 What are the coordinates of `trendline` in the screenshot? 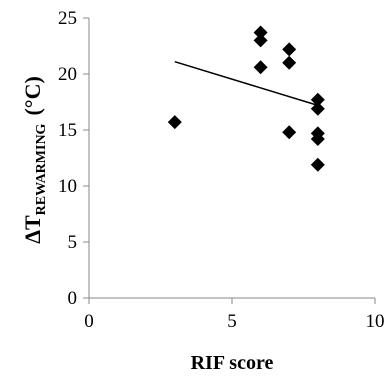 It's located at (246, 83).